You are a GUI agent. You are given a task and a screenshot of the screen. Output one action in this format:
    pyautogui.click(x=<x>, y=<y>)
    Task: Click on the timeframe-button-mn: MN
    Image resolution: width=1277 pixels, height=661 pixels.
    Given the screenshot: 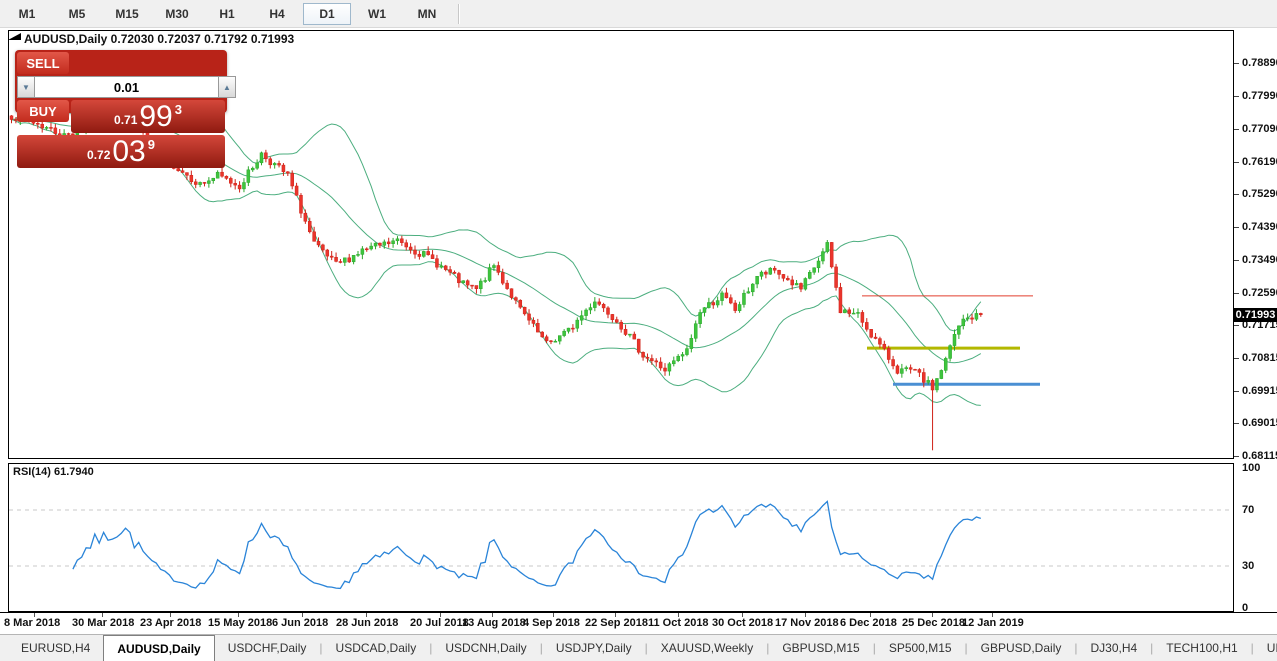 What is the action you would take?
    pyautogui.click(x=427, y=13)
    